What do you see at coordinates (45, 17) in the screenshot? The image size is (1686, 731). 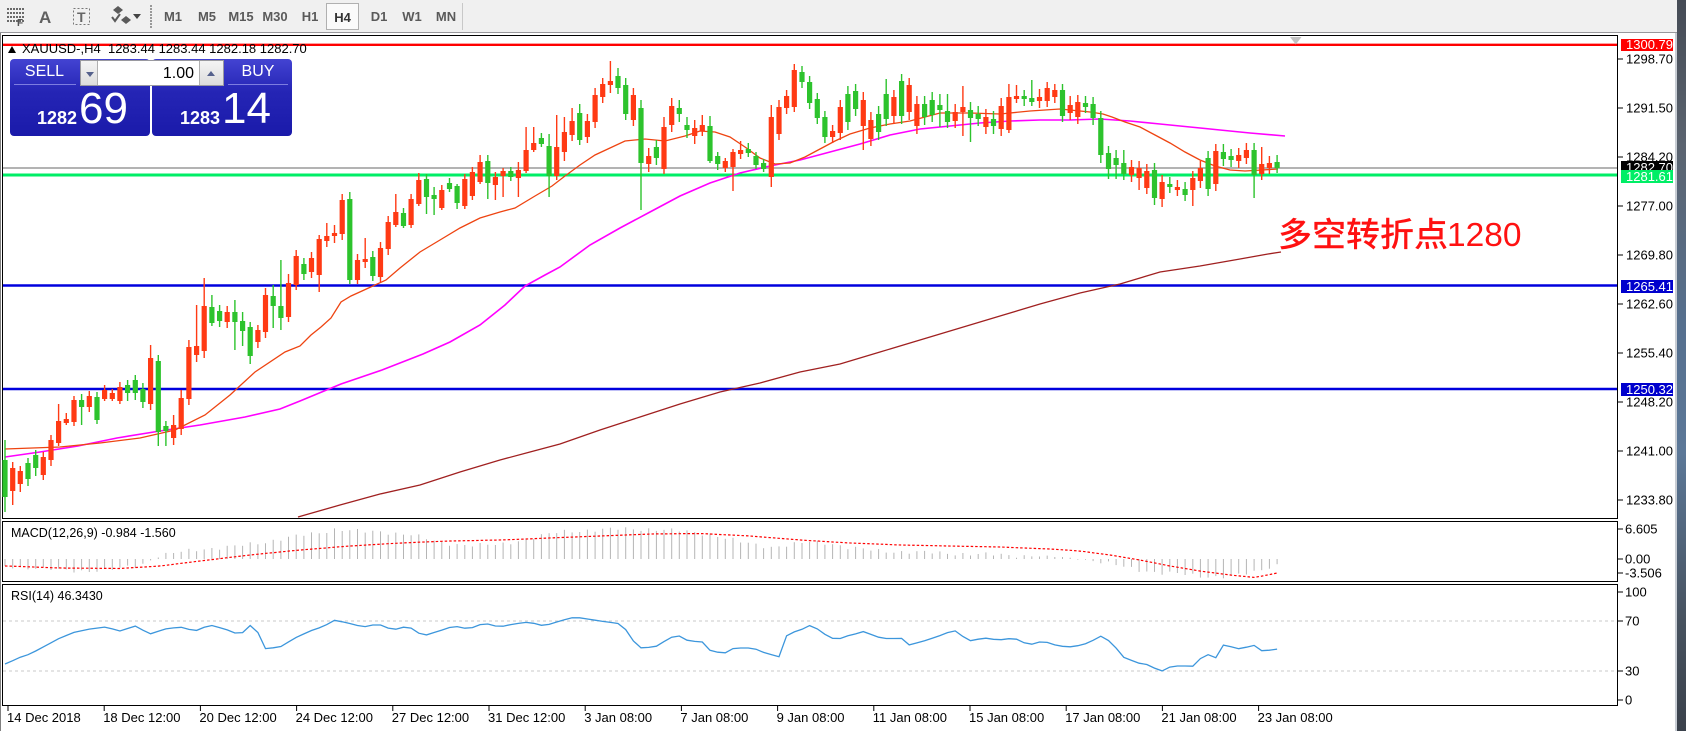 I see `svg-text: A` at bounding box center [45, 17].